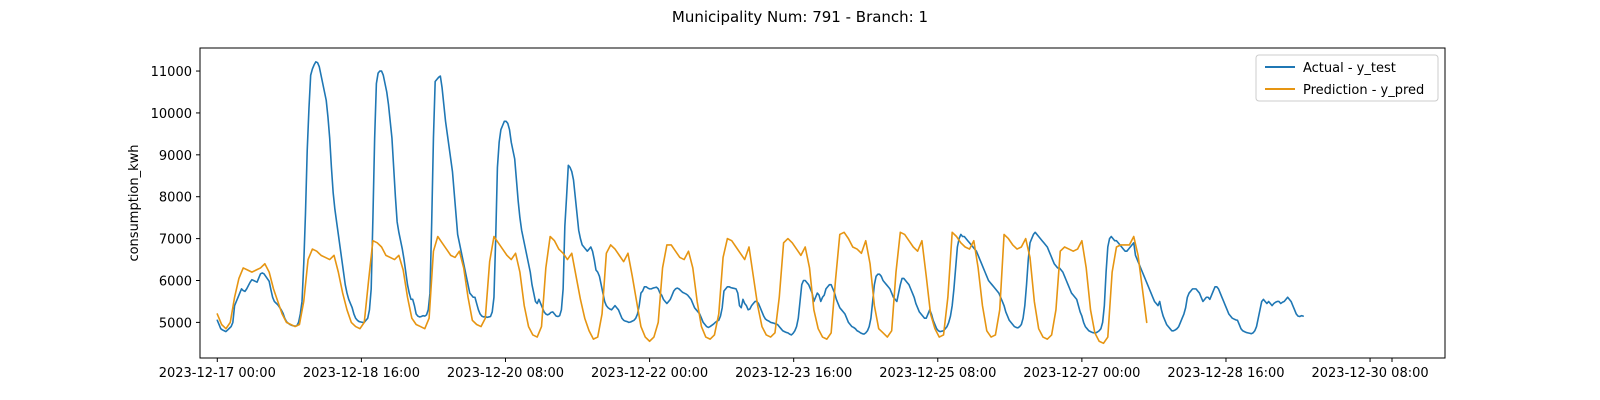 The width and height of the screenshot is (1600, 400). What do you see at coordinates (175, 240) in the screenshot?
I see `y-tick-label: 7000` at bounding box center [175, 240].